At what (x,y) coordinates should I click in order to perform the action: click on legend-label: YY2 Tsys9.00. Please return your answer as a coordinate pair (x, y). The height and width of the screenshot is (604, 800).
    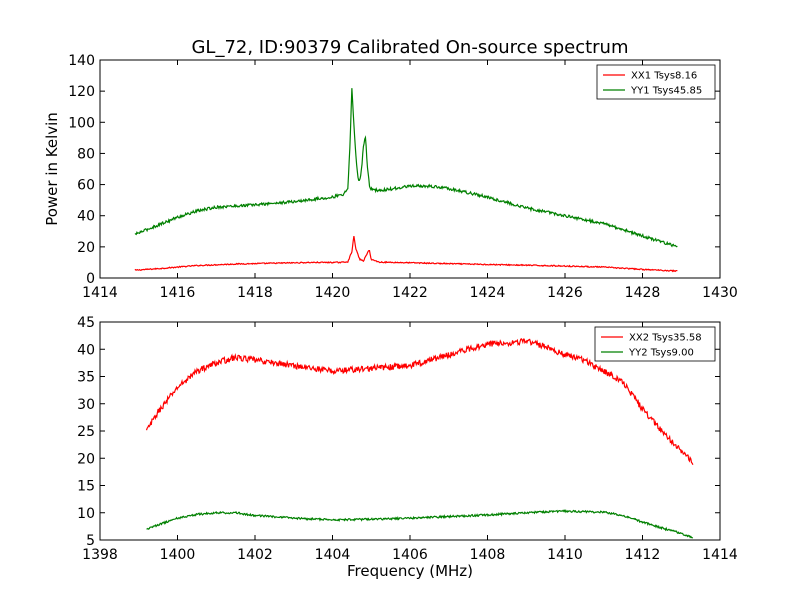
    Looking at the image, I should click on (661, 353).